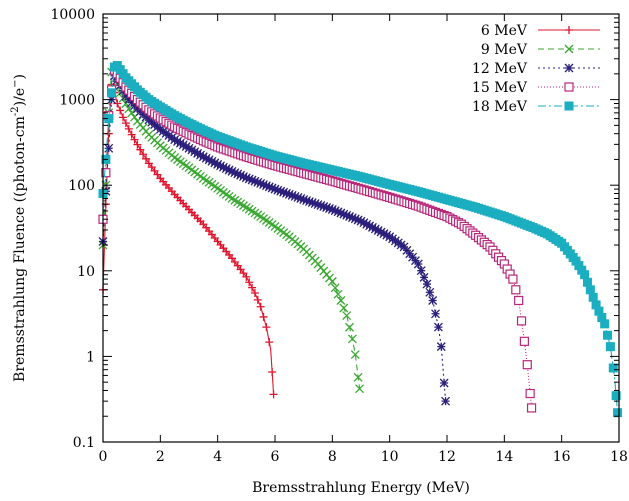  I want to click on x-tick-label: 0, so click(103, 457).